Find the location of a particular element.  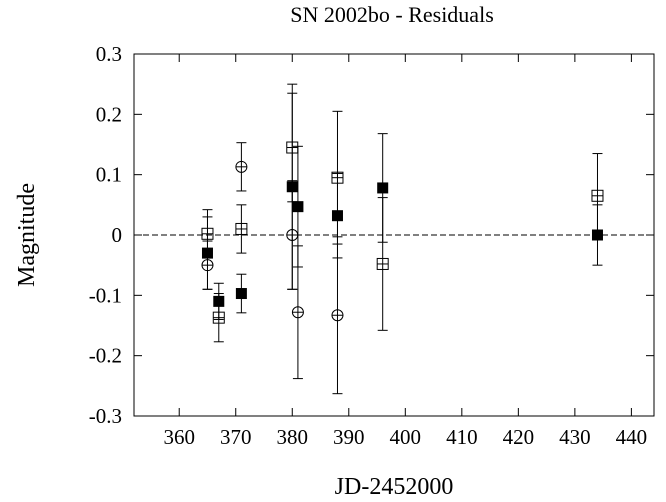

x-axis-label: JD-2452000 is located at coordinates (394, 487).